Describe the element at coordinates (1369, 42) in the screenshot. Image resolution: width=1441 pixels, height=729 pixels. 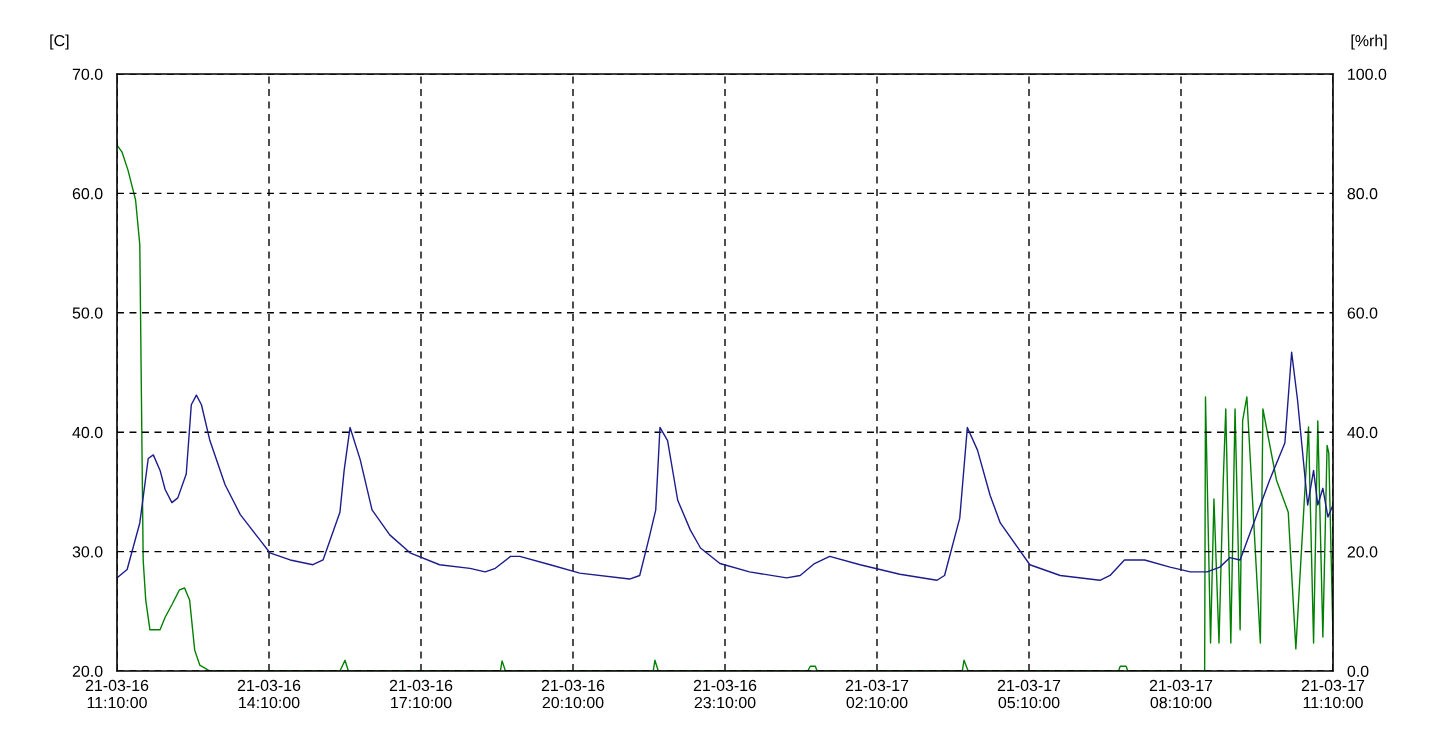
I see `y2-axis-title: [%rh]` at that location.